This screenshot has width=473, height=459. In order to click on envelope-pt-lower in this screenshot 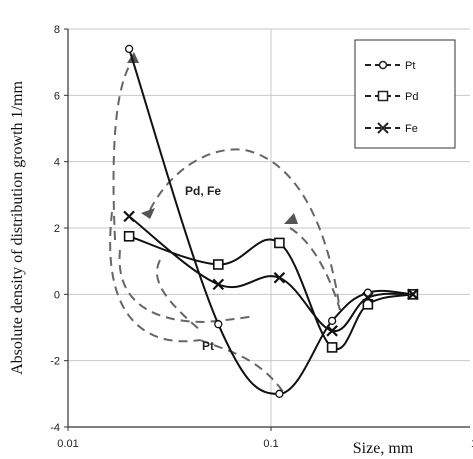, I will do `click(155, 277)`.